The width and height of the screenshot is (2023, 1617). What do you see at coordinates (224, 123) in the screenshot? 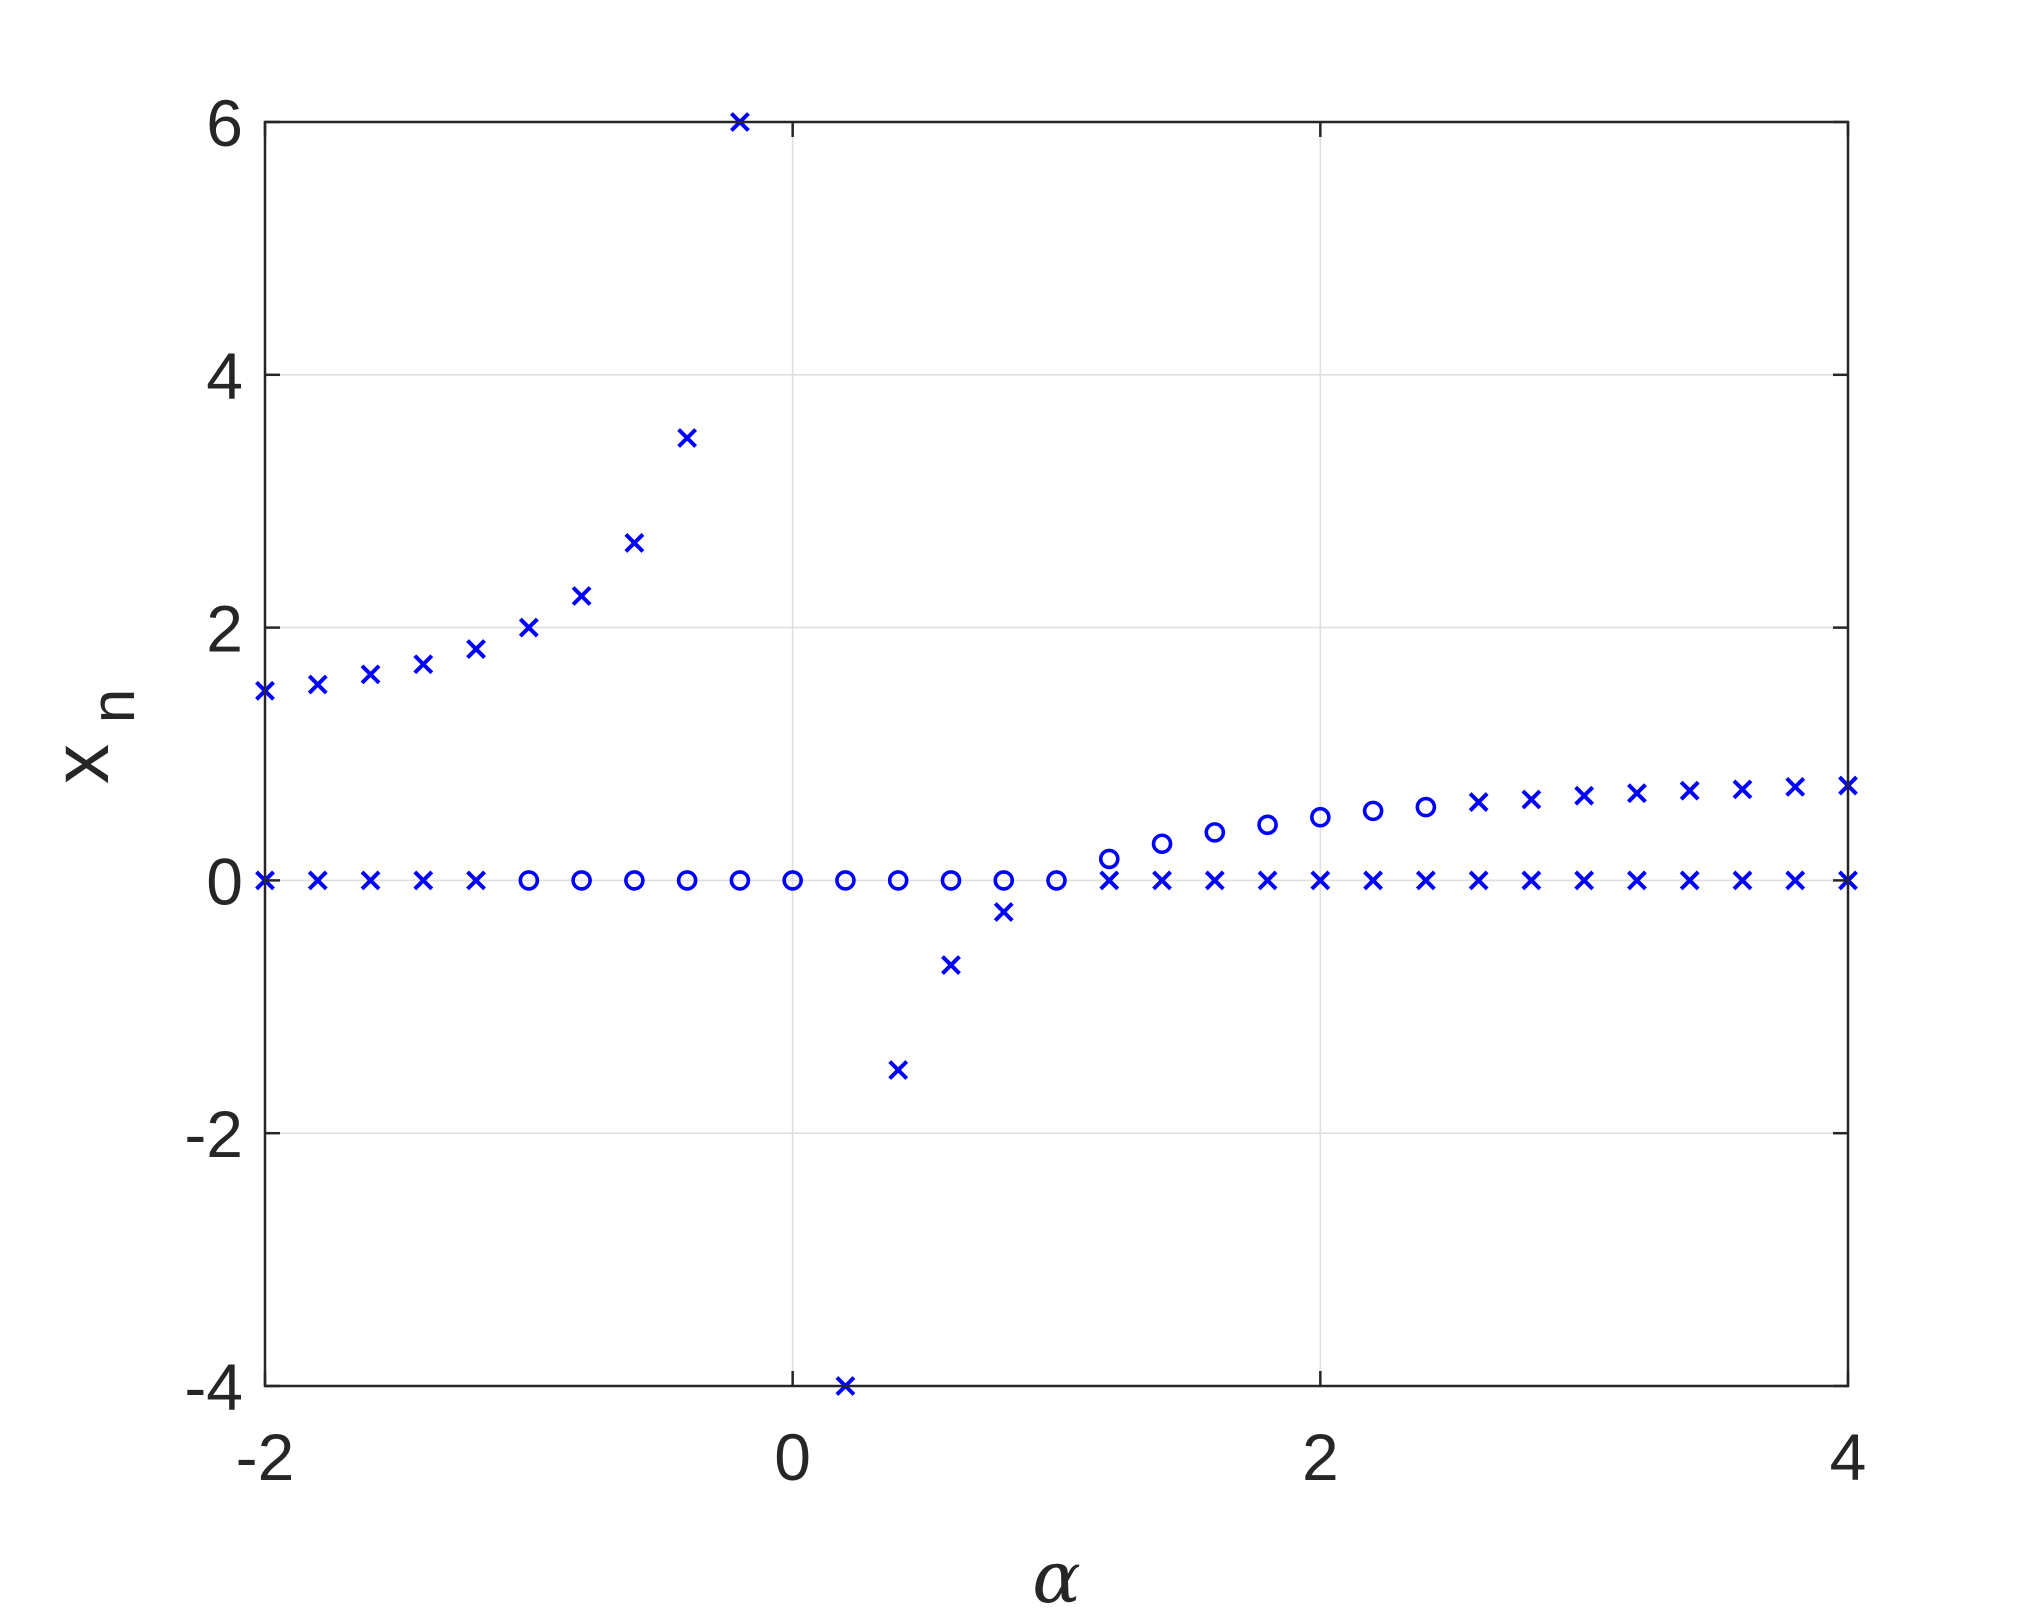
I see `y-tick-label: 6` at bounding box center [224, 123].